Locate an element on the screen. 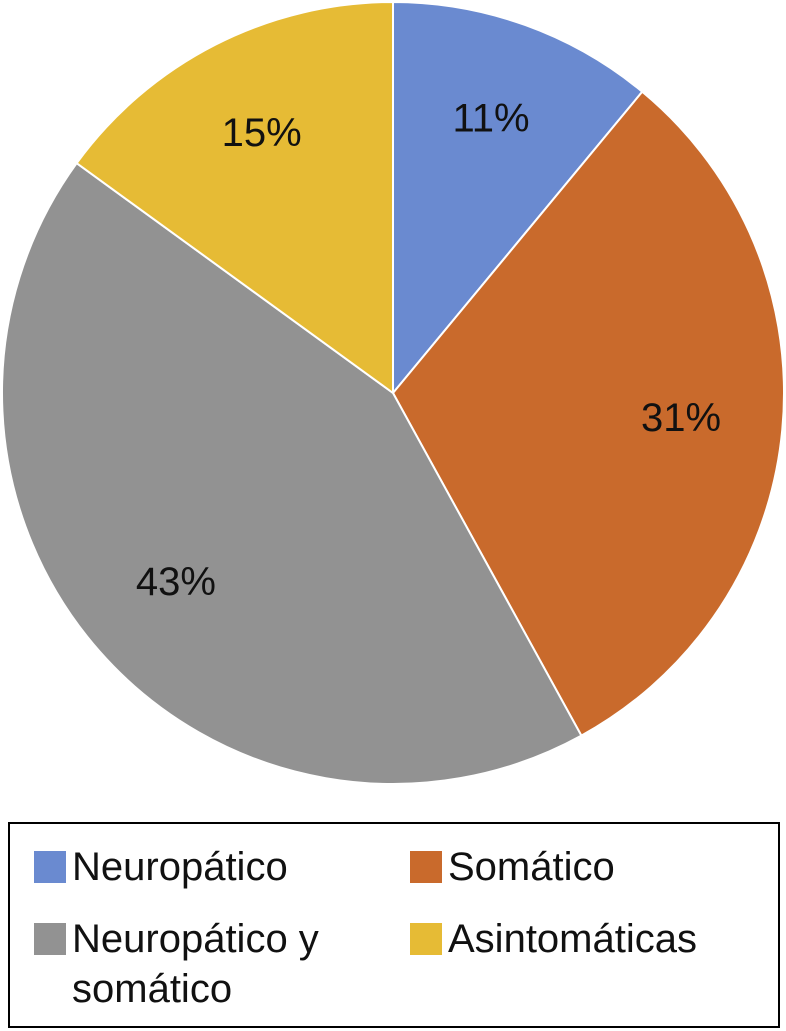 This screenshot has width=786, height=1031. data-label: 15% is located at coordinates (262, 133).